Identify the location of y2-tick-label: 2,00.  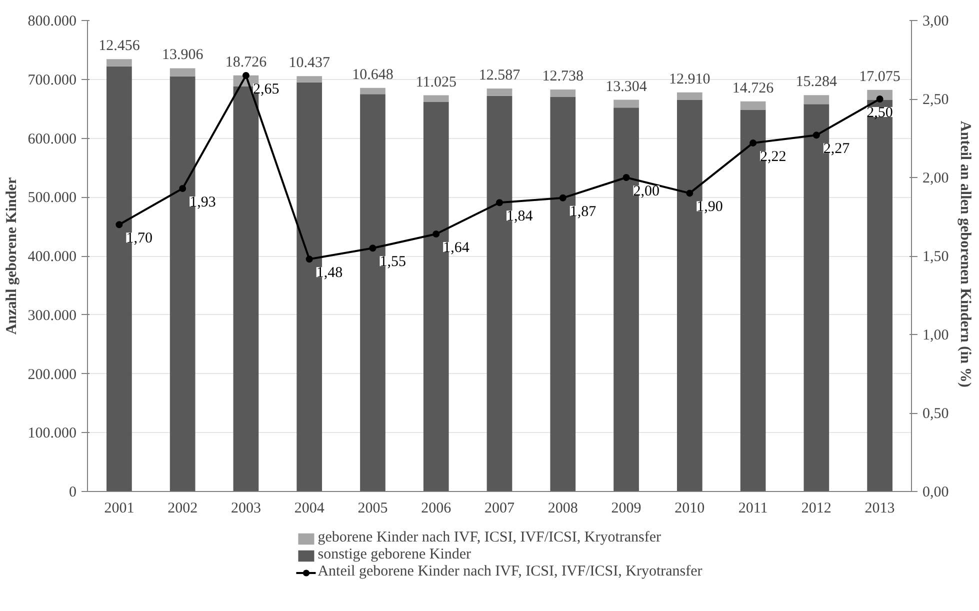
(935, 178).